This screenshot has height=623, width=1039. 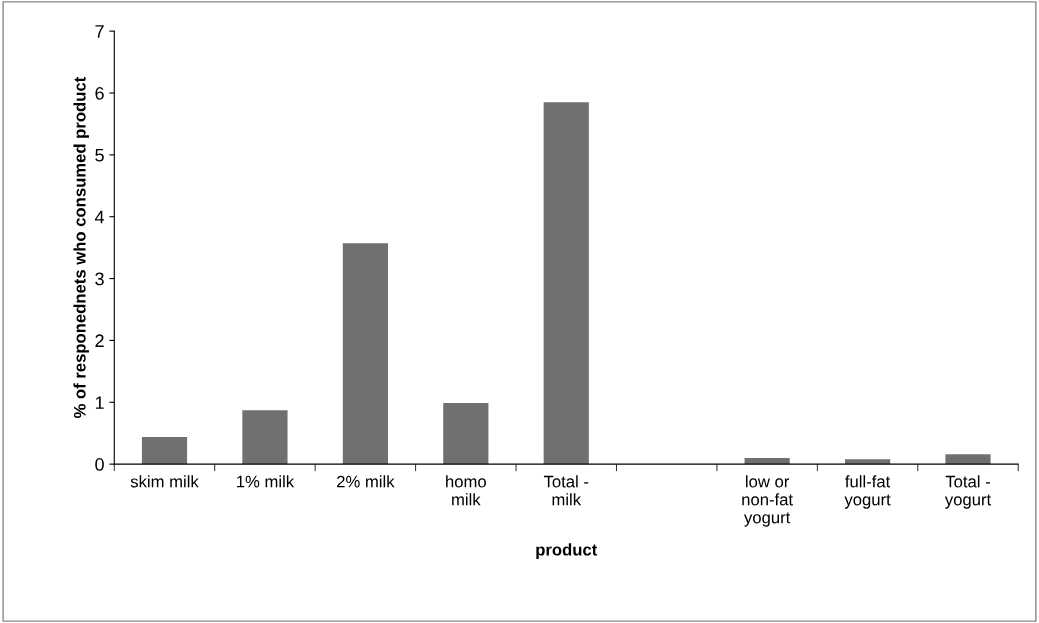 What do you see at coordinates (99, 31) in the screenshot?
I see `y-tick-label: 7` at bounding box center [99, 31].